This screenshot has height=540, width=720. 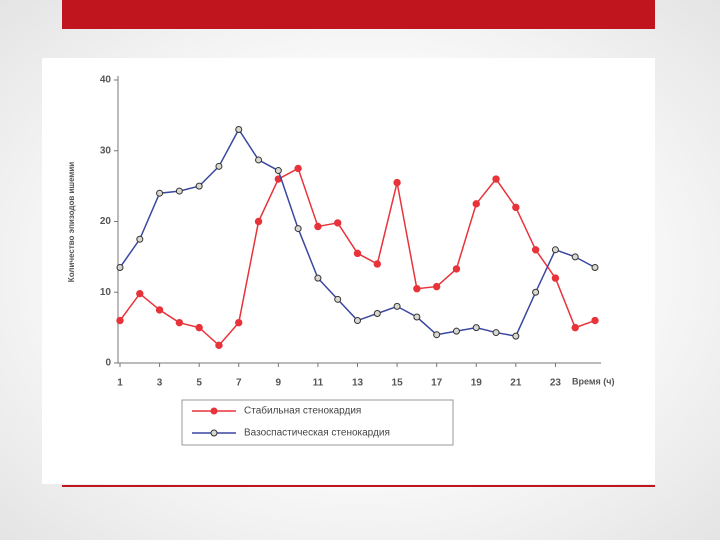 I want to click on y-tick-label: 10, so click(x=106, y=292).